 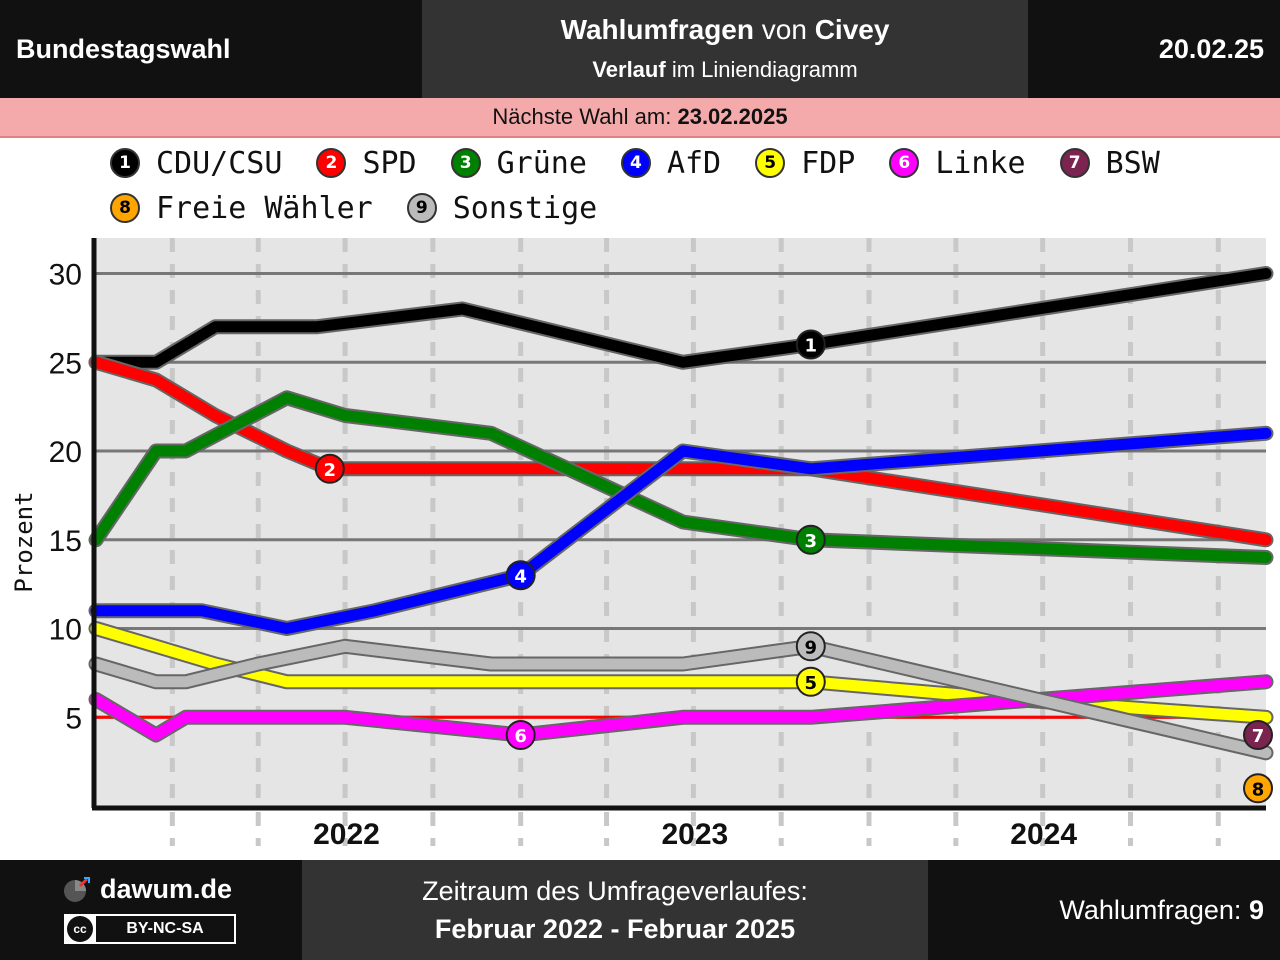 What do you see at coordinates (904, 163) in the screenshot?
I see `legend-marker: 6` at bounding box center [904, 163].